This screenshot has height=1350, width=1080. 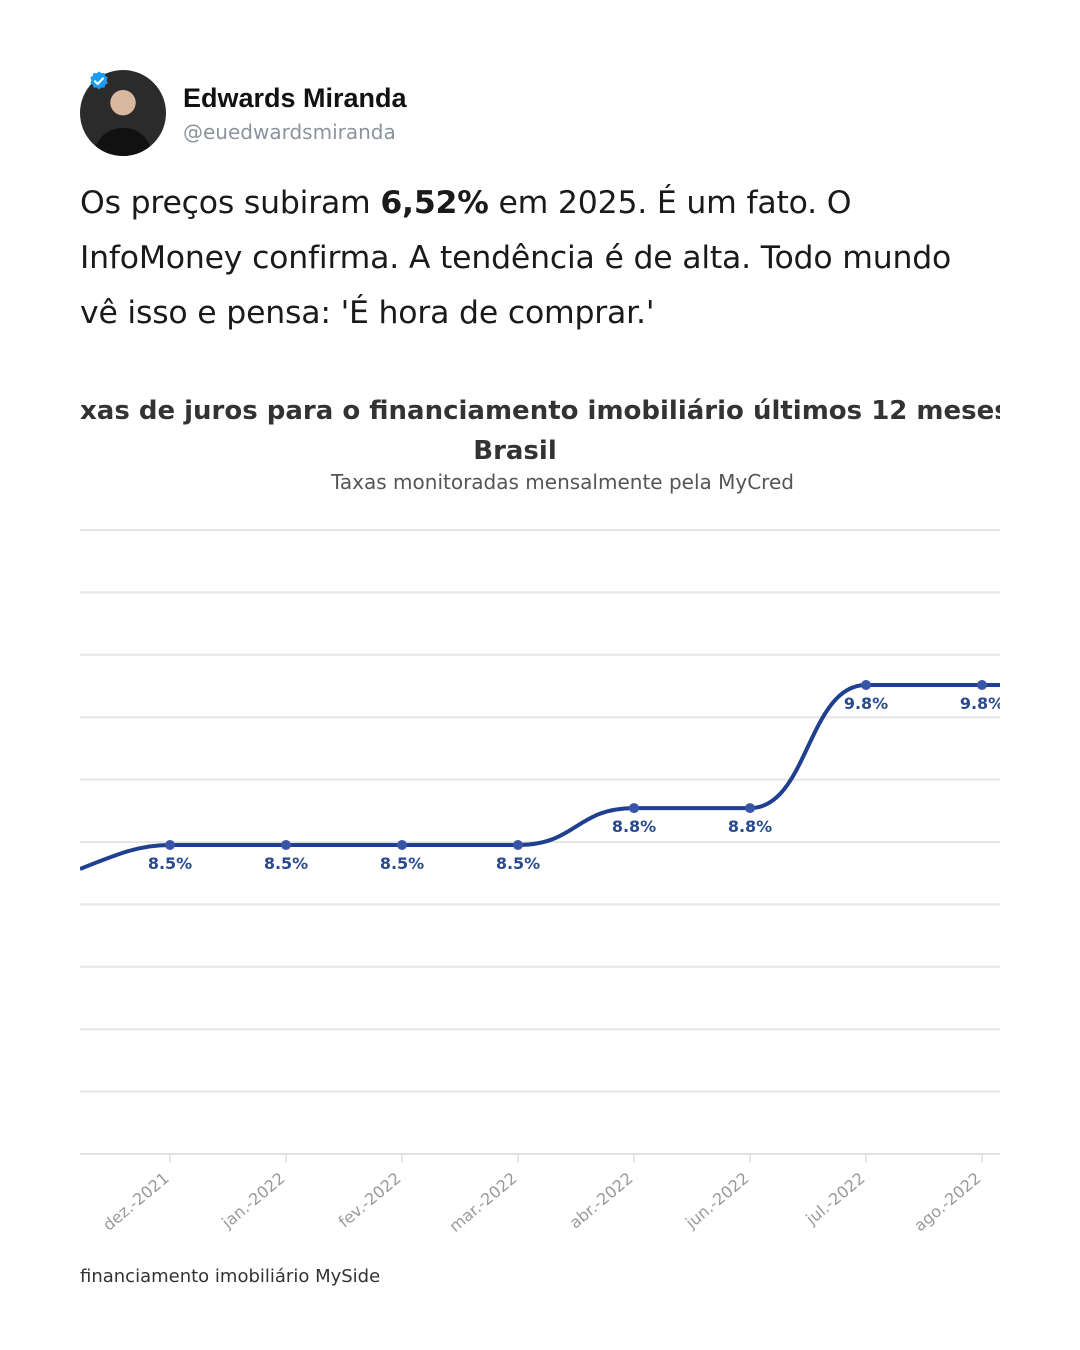 I want to click on x-tick-label: jun.-2022, so click(x=716, y=1201).